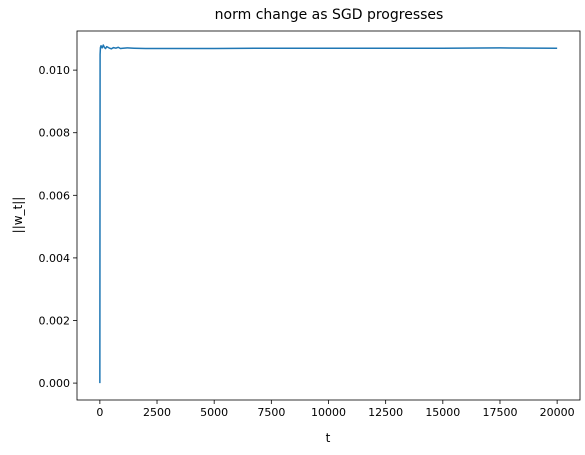 Image resolution: width=585 pixels, height=455 pixels. Describe the element at coordinates (328, 438) in the screenshot. I see `x-axis-label: t` at that location.